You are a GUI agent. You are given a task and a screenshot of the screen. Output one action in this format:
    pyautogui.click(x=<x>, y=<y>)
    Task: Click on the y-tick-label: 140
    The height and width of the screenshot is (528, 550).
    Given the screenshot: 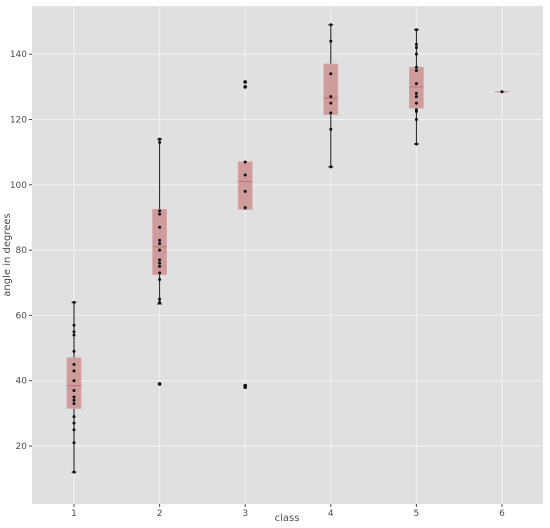 What is the action you would take?
    pyautogui.click(x=18, y=55)
    